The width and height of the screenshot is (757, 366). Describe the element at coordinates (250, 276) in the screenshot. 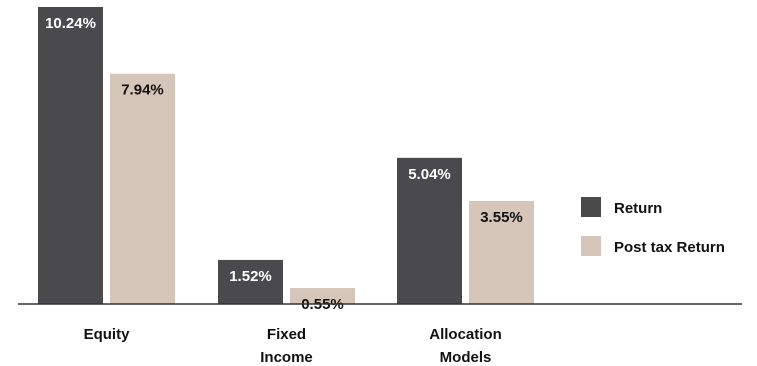

I see `data-label-return-1: 1.52%` at that location.